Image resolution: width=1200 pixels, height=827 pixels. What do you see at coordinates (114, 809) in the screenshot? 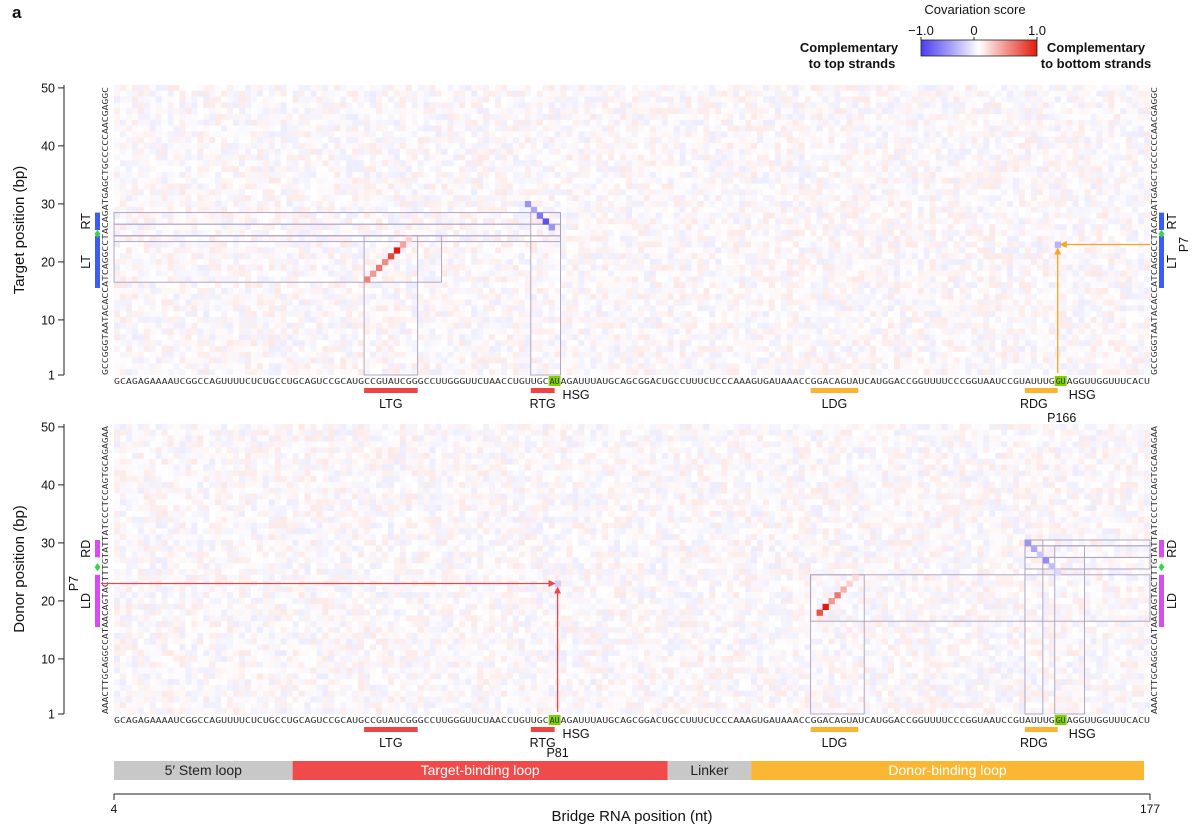
I see `bridge-axis-tick-start: 4` at bounding box center [114, 809].